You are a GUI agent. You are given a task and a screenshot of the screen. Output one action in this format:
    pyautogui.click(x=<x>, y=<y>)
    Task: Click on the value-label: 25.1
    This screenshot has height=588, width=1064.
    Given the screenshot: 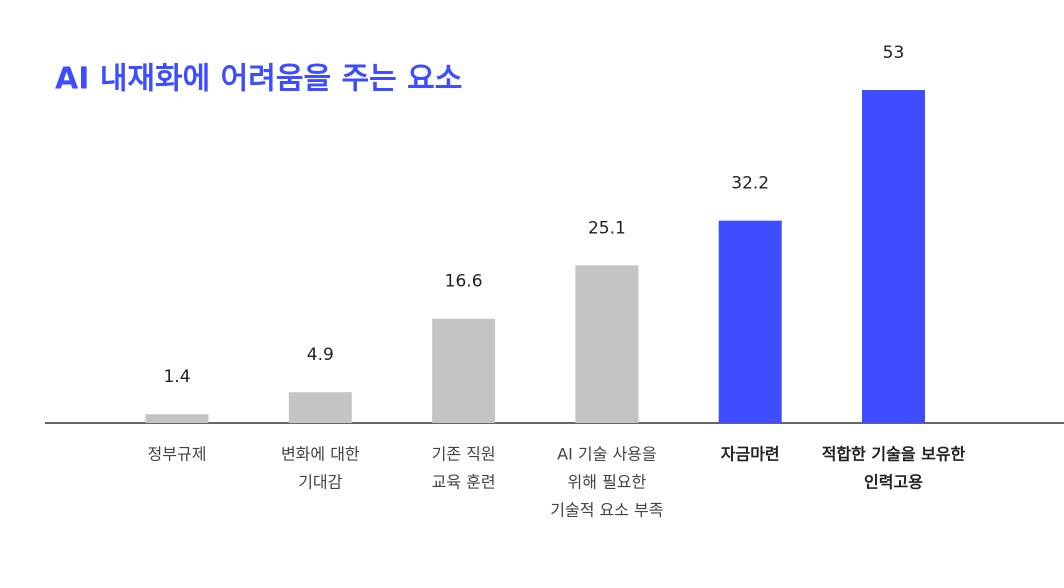 What is the action you would take?
    pyautogui.click(x=607, y=228)
    